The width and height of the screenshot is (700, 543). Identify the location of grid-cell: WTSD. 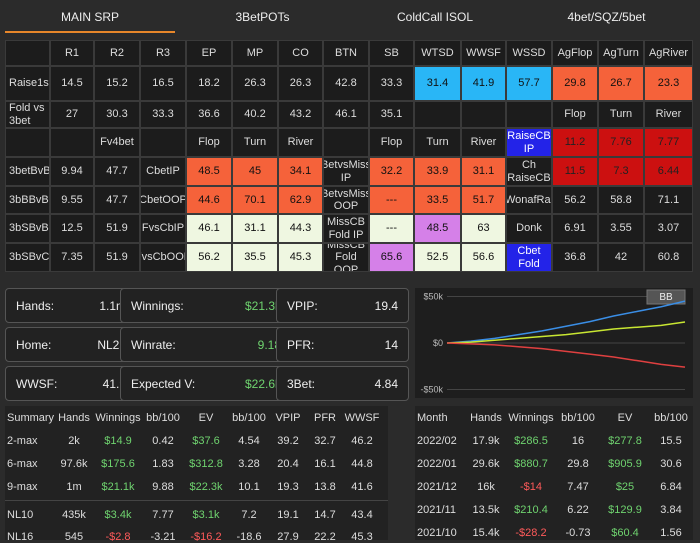
(437, 53).